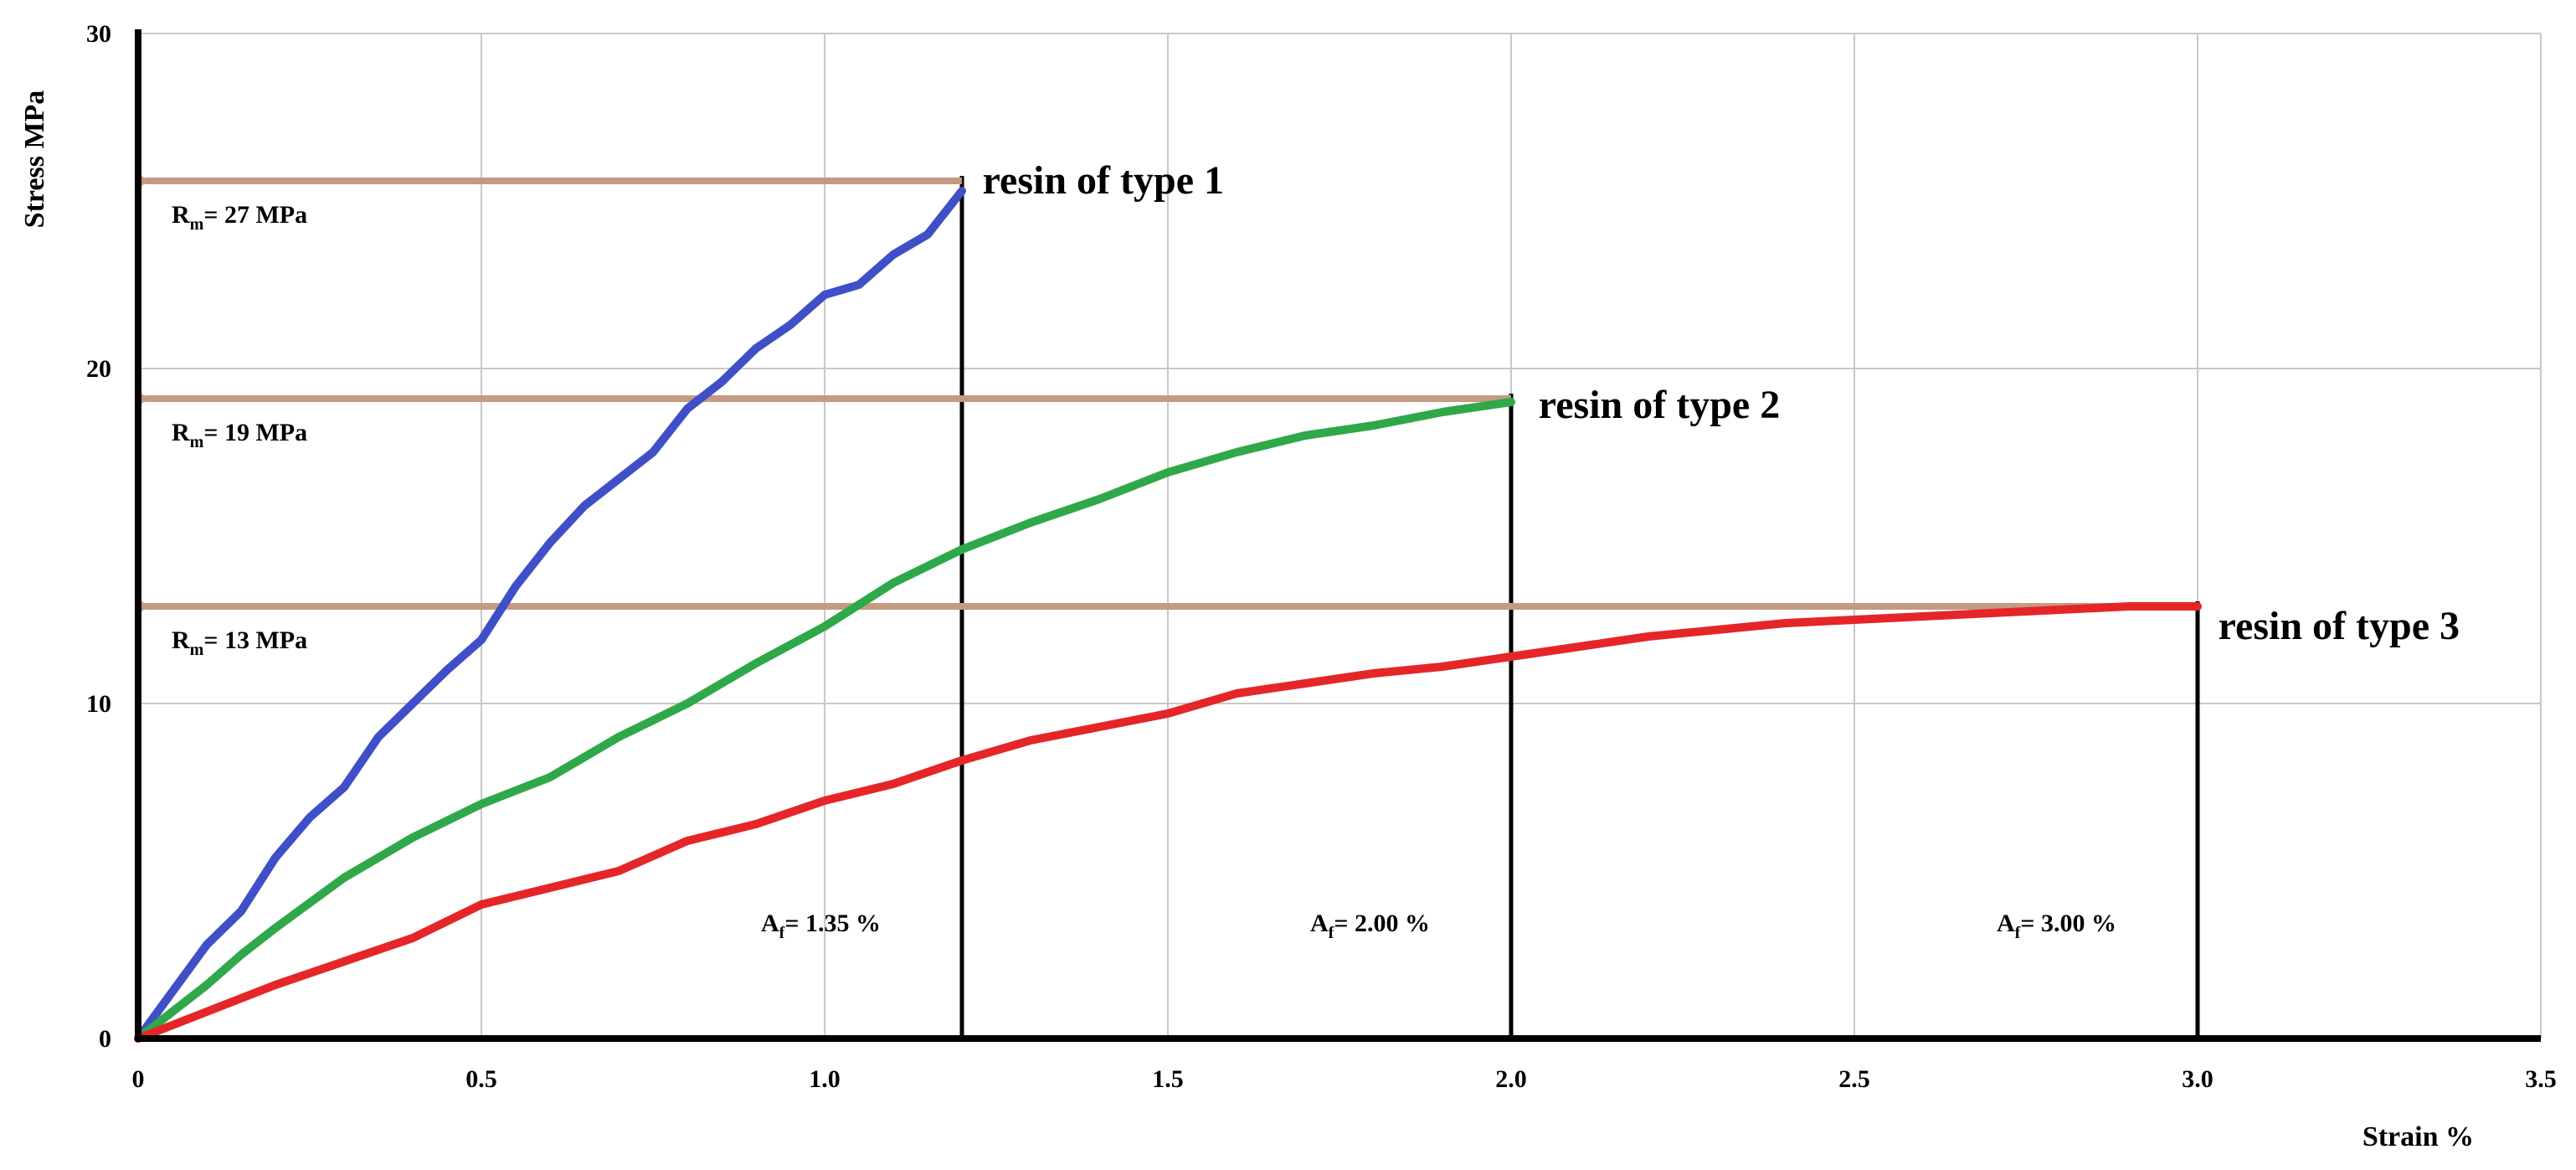 The image size is (2576, 1170). Describe the element at coordinates (1660, 405) in the screenshot. I see `series-label-2: resin of type 2` at that location.